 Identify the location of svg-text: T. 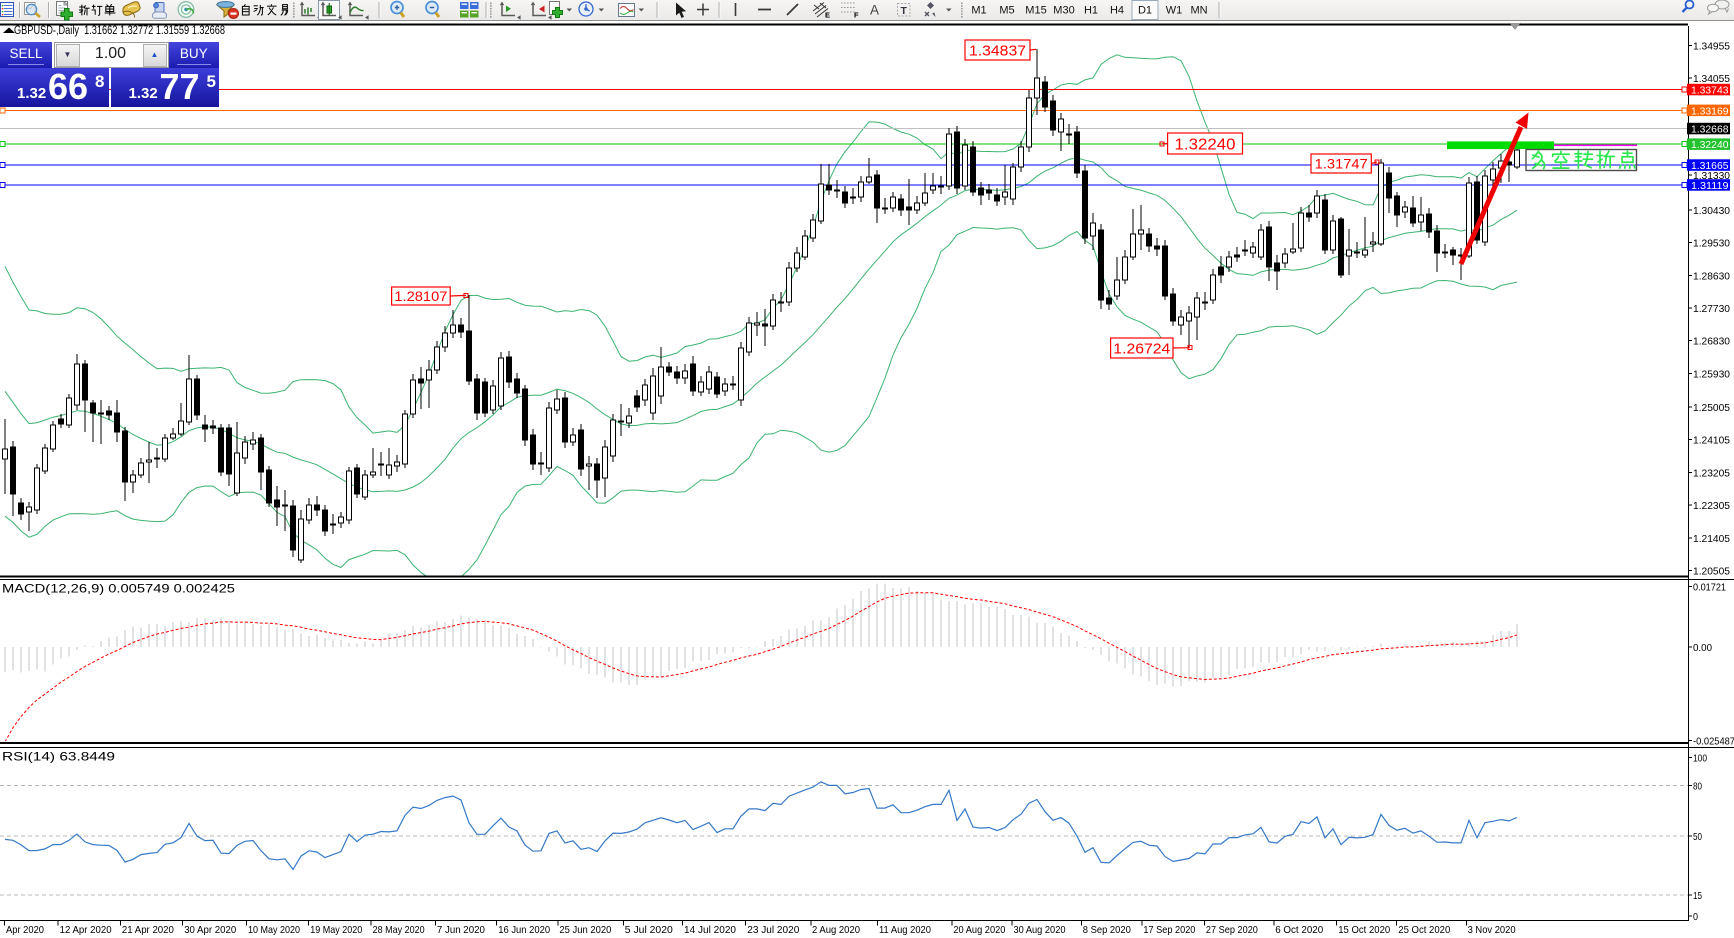
(904, 11).